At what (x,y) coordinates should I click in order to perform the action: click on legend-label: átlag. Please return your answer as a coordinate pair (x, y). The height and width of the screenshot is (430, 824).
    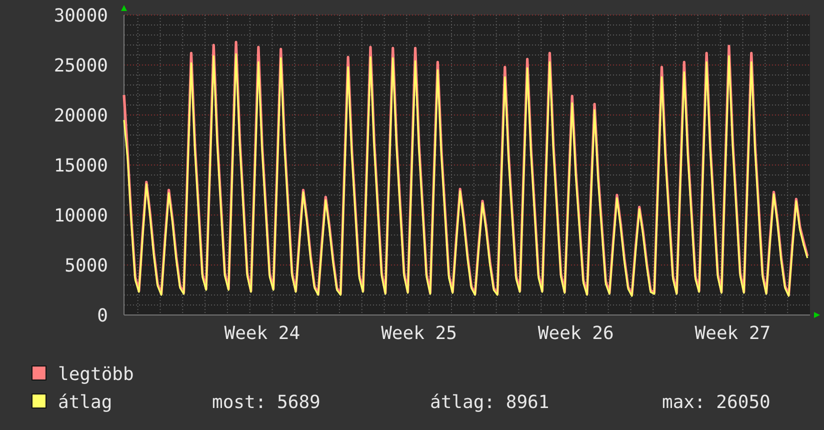
    Looking at the image, I should click on (85, 402).